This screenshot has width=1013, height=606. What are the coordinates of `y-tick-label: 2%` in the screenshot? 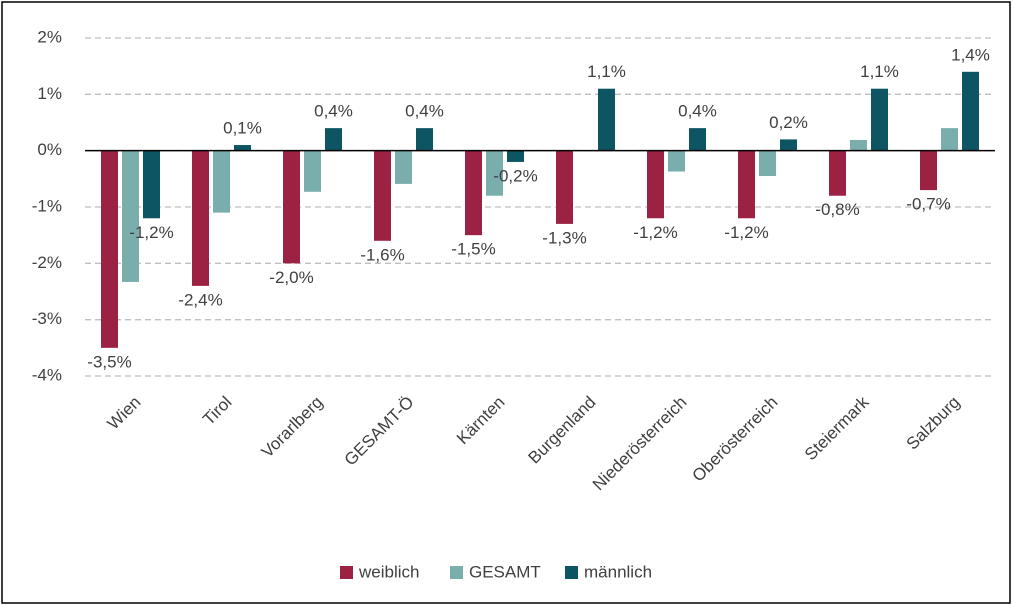 It's located at (49, 36).